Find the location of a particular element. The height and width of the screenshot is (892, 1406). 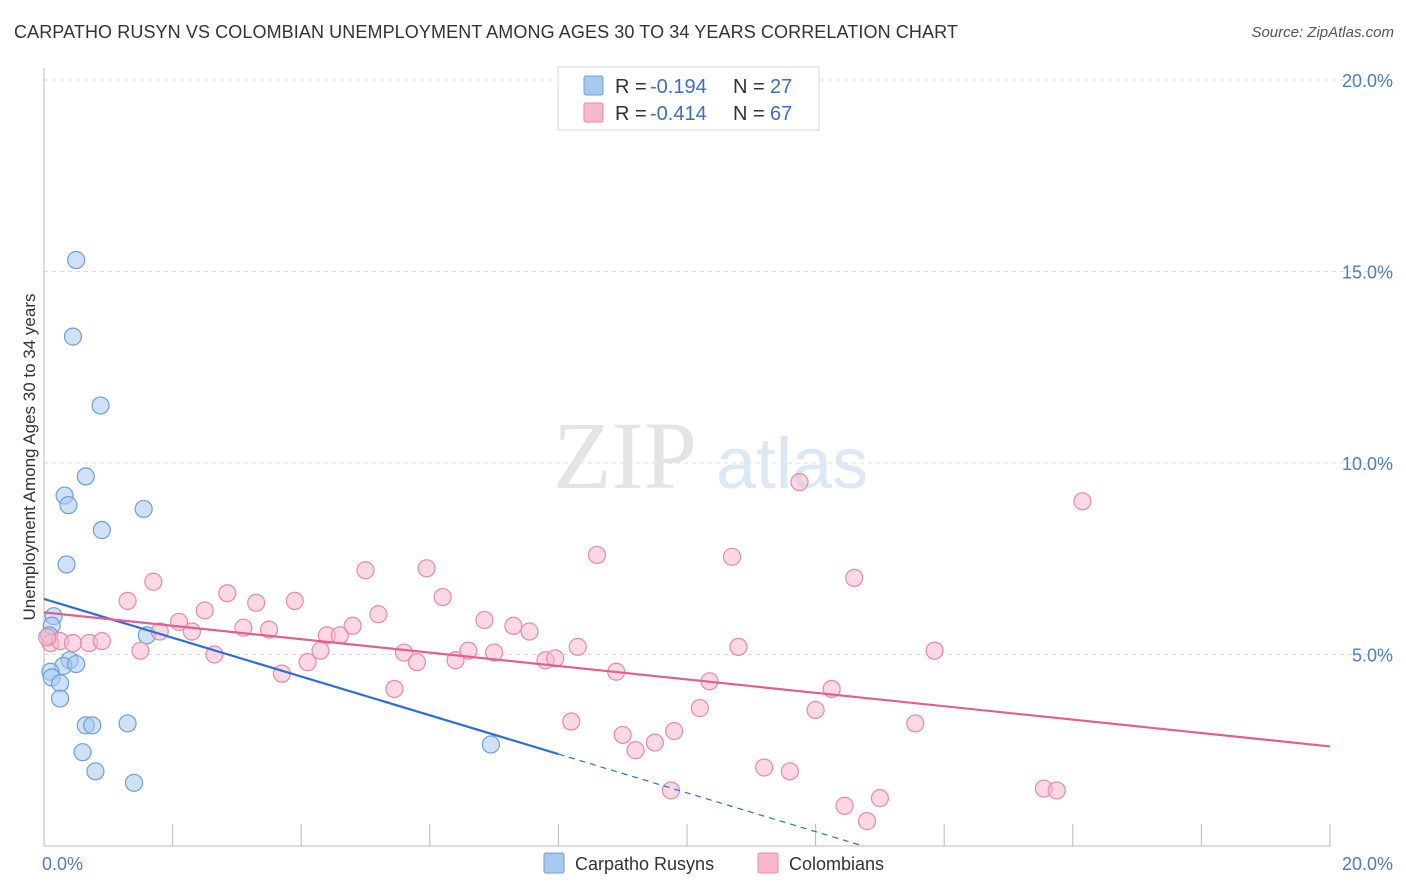

trend-line-colombians is located at coordinates (687, 679).